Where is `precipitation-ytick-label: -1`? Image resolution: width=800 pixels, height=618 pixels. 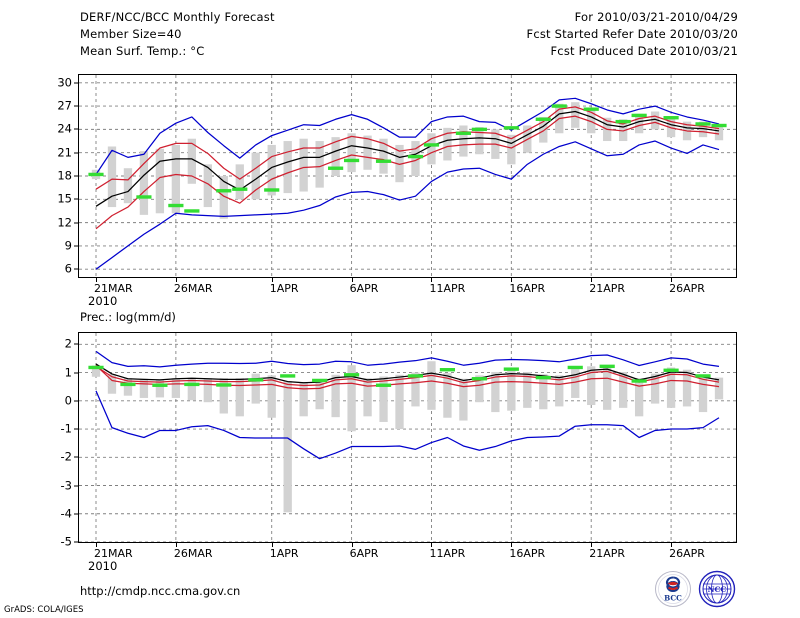 precipitation-ytick-label: -1 is located at coordinates (66, 428).